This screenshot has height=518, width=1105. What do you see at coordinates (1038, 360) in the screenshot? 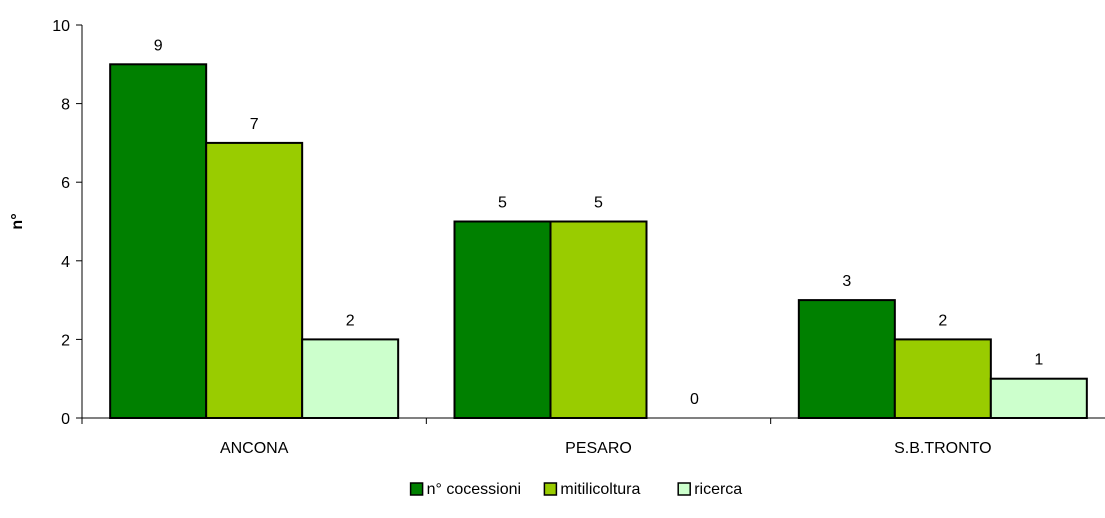
I see `data-label: 1` at bounding box center [1038, 360].